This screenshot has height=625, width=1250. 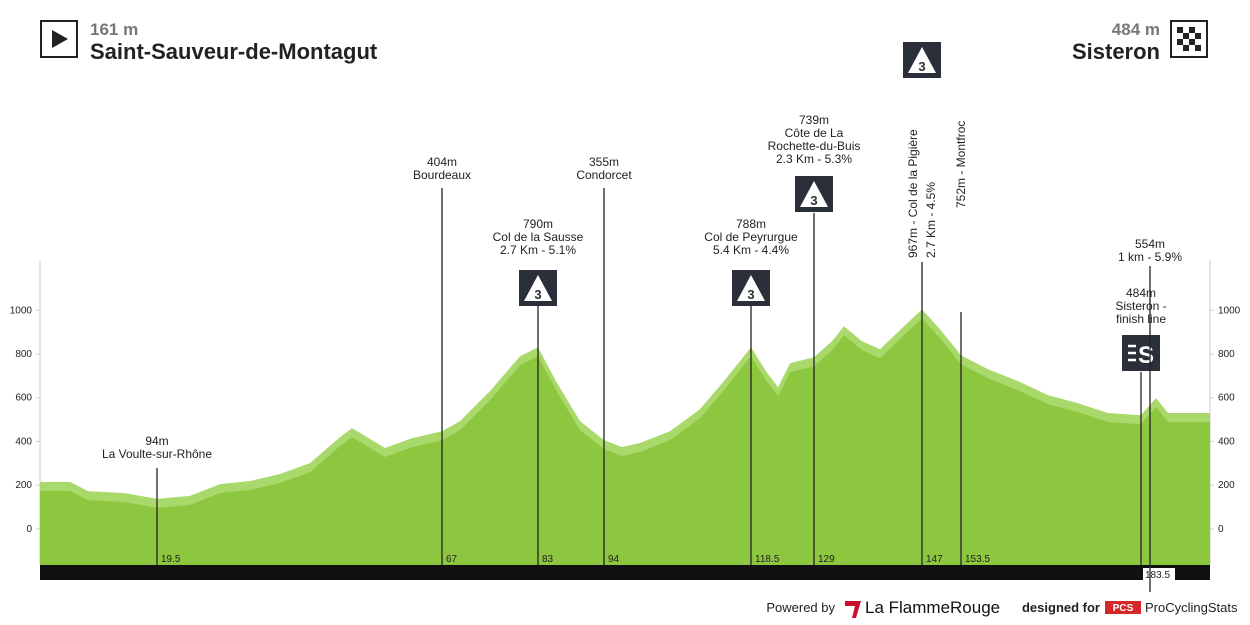 What do you see at coordinates (1191, 607) in the screenshot?
I see `pcs-name: ProCyclingStats` at bounding box center [1191, 607].